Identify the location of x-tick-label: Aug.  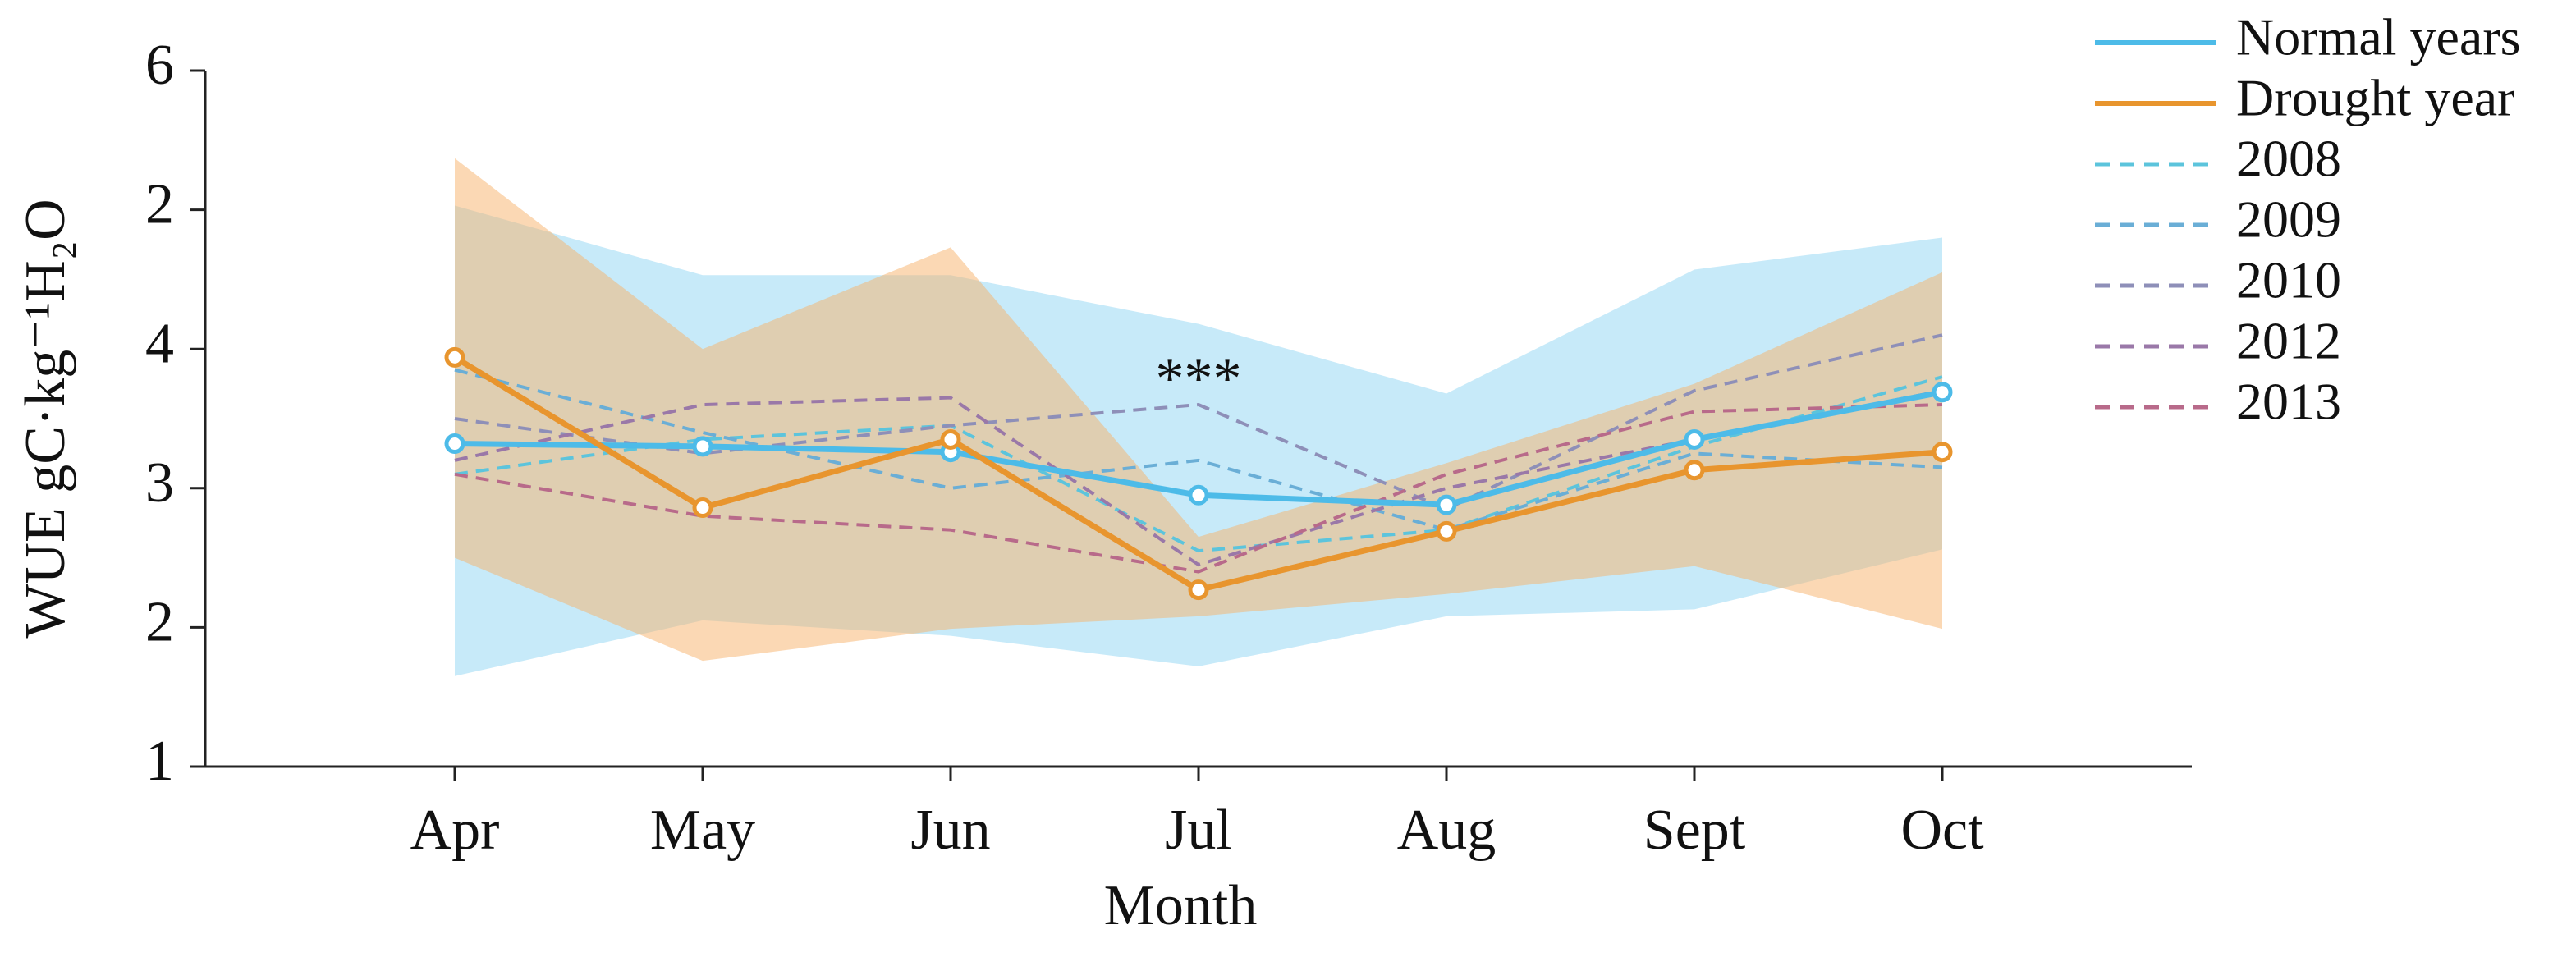
(1447, 830).